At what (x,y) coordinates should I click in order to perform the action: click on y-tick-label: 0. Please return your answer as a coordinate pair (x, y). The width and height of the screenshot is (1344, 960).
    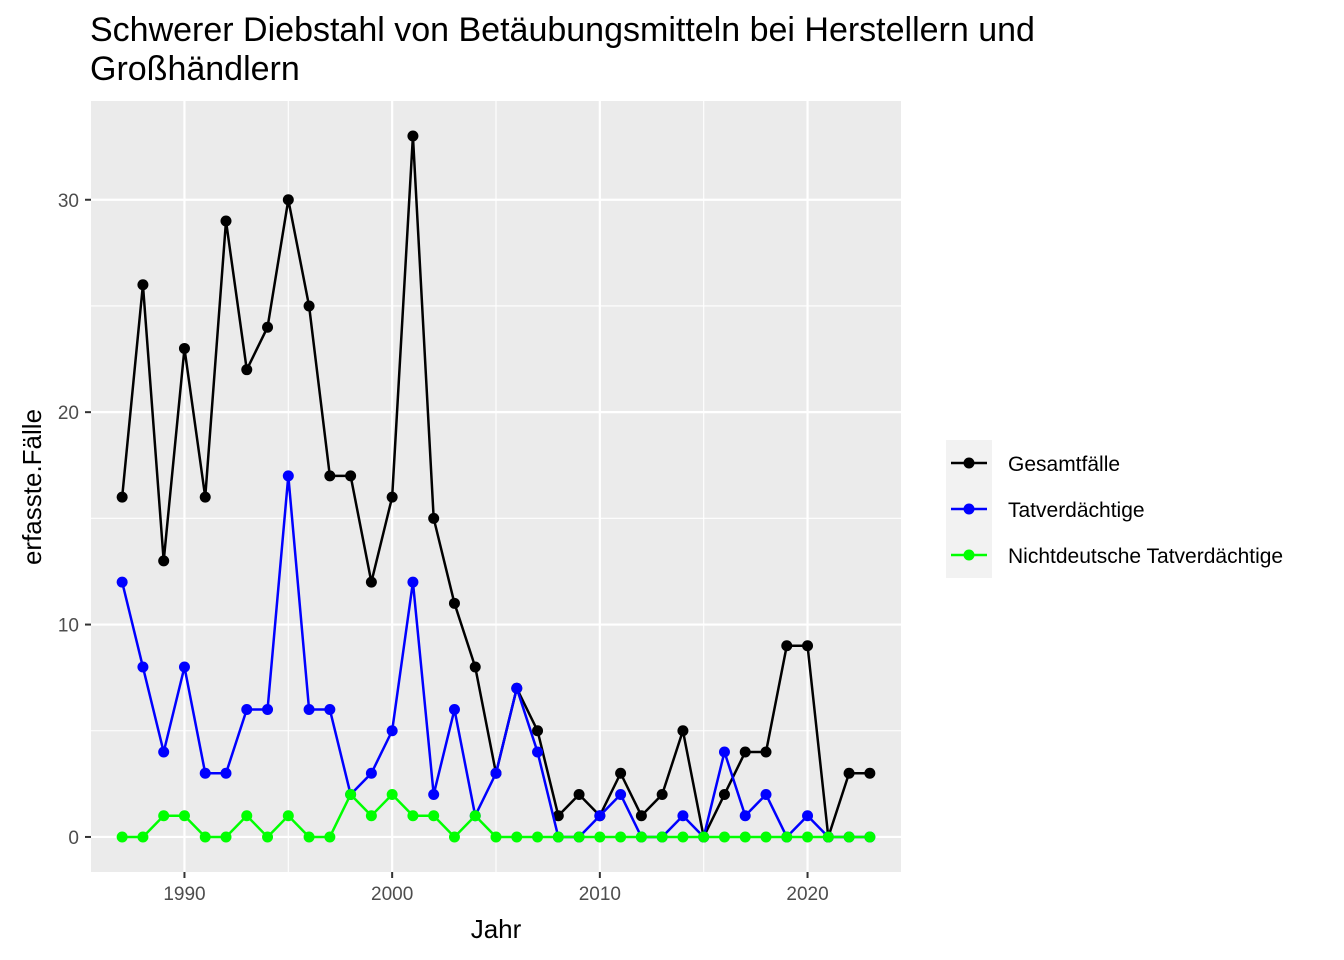
    Looking at the image, I should click on (73, 838).